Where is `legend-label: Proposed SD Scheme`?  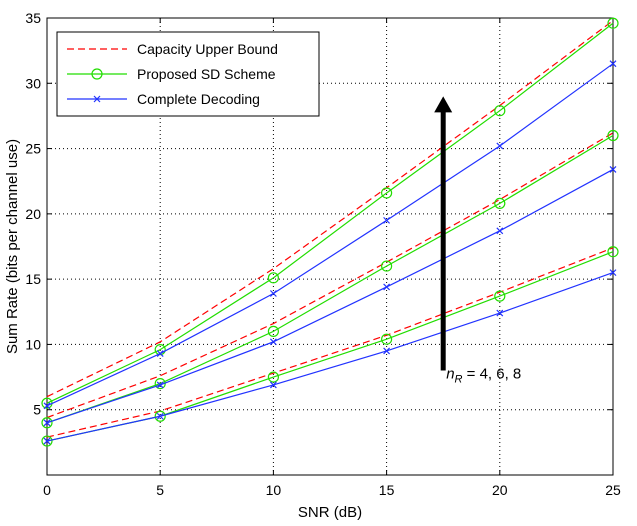
legend-label: Proposed SD Scheme is located at coordinates (206, 74).